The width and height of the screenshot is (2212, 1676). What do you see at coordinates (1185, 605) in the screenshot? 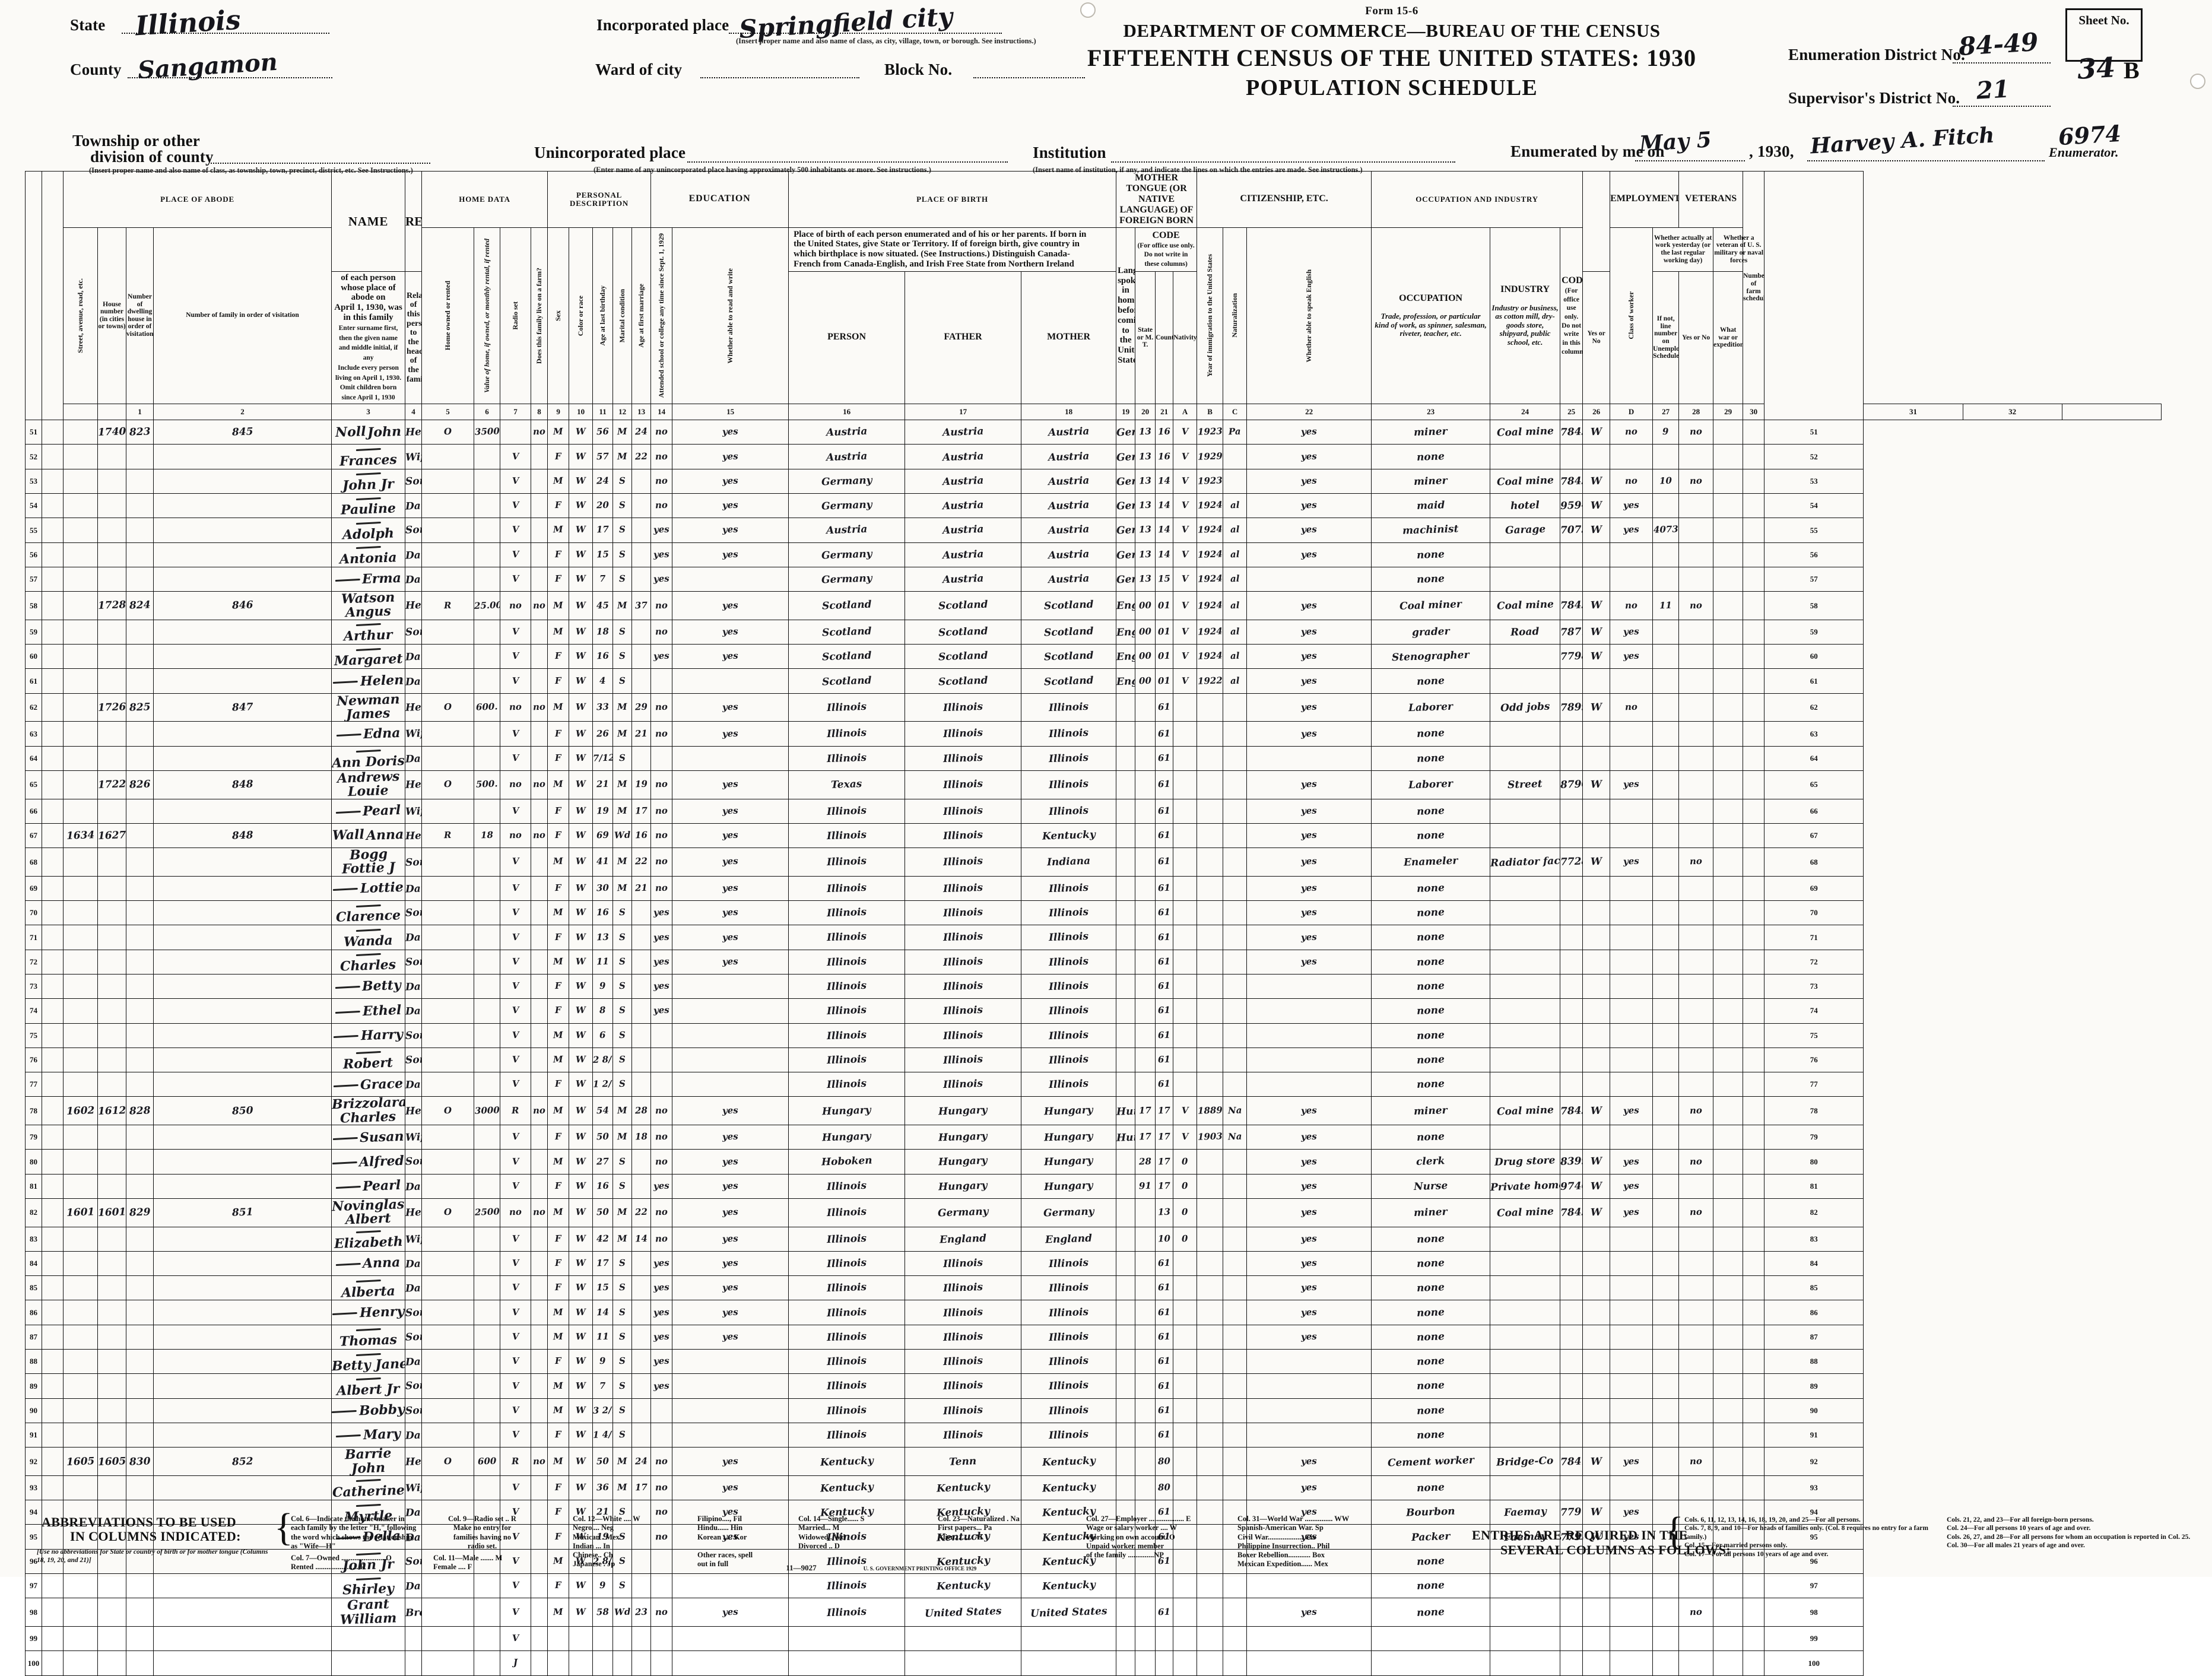
I see `cell-C: V` at bounding box center [1185, 605].